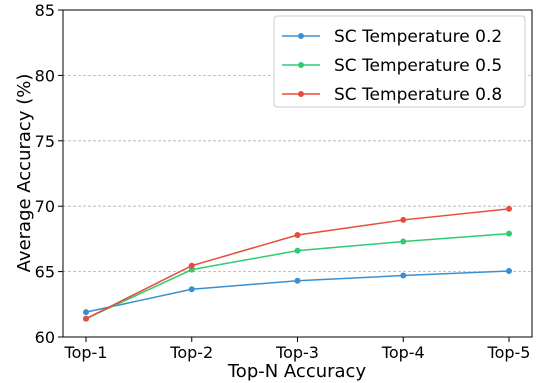 The image size is (538, 383). I want to click on x-tick-label: Top-3, so click(297, 352).